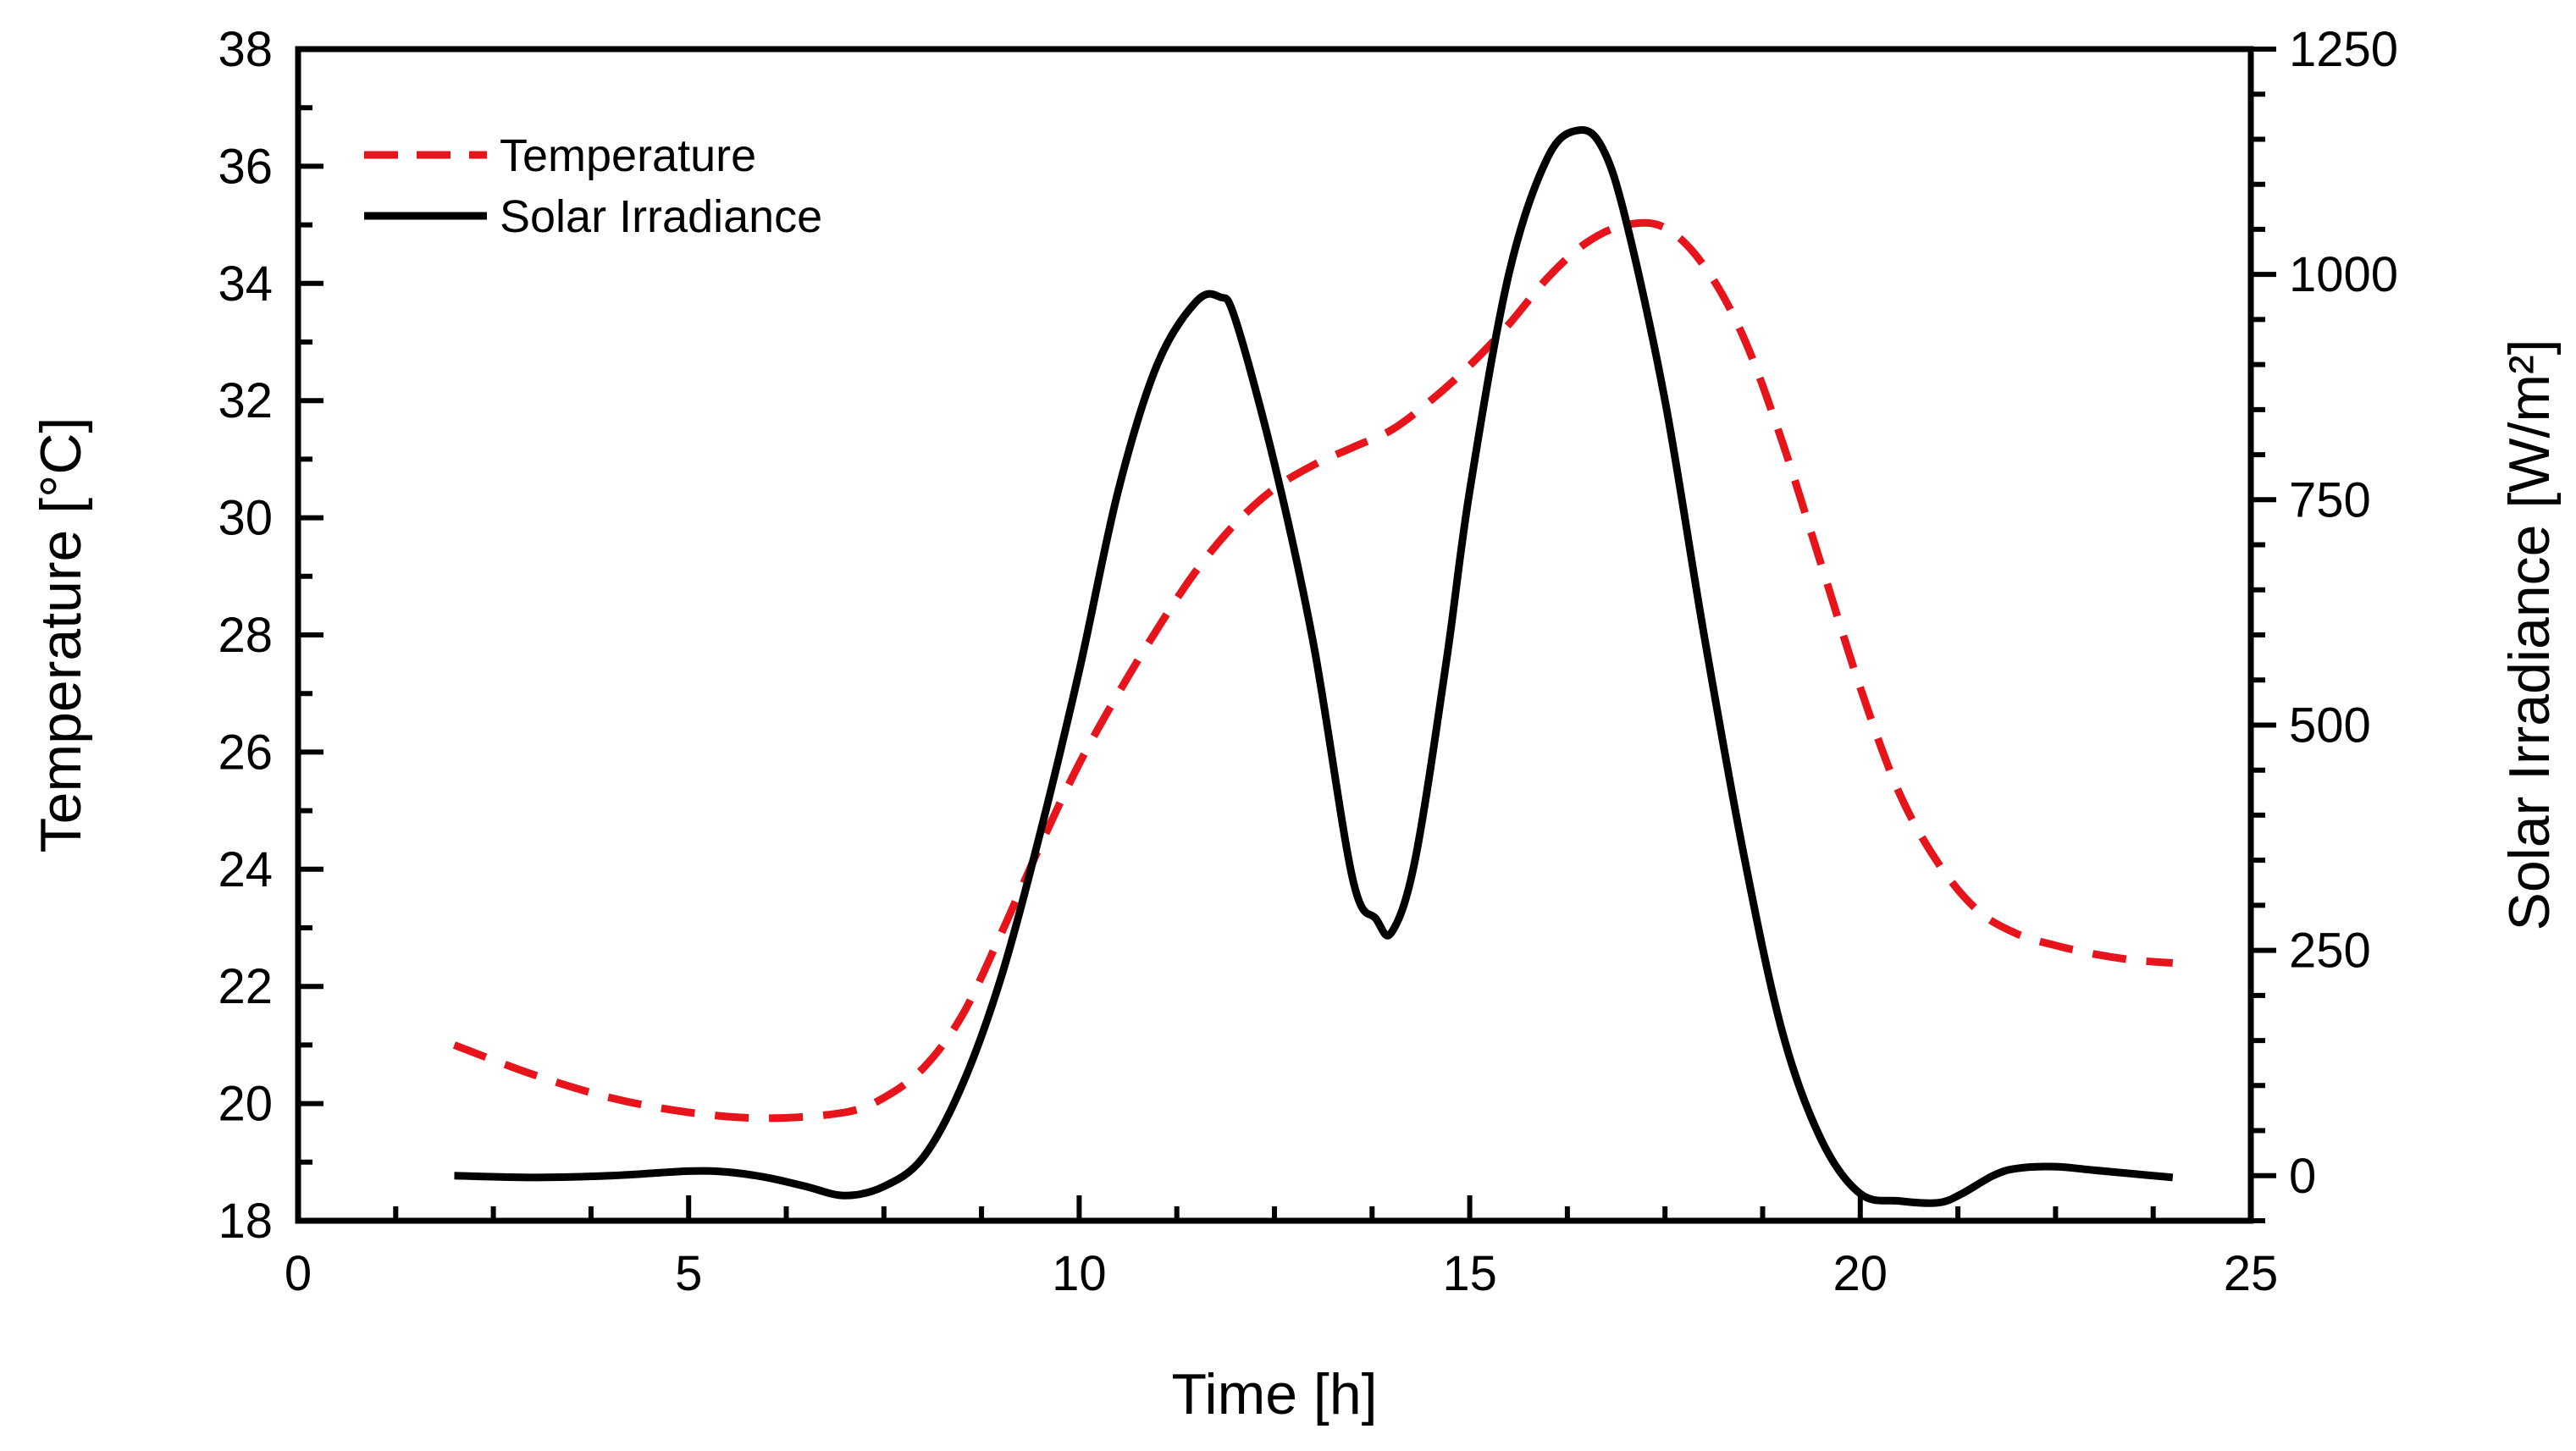 This screenshot has height=1451, width=2576. What do you see at coordinates (1079, 1273) in the screenshot?
I see `x-tick-label: 10` at bounding box center [1079, 1273].